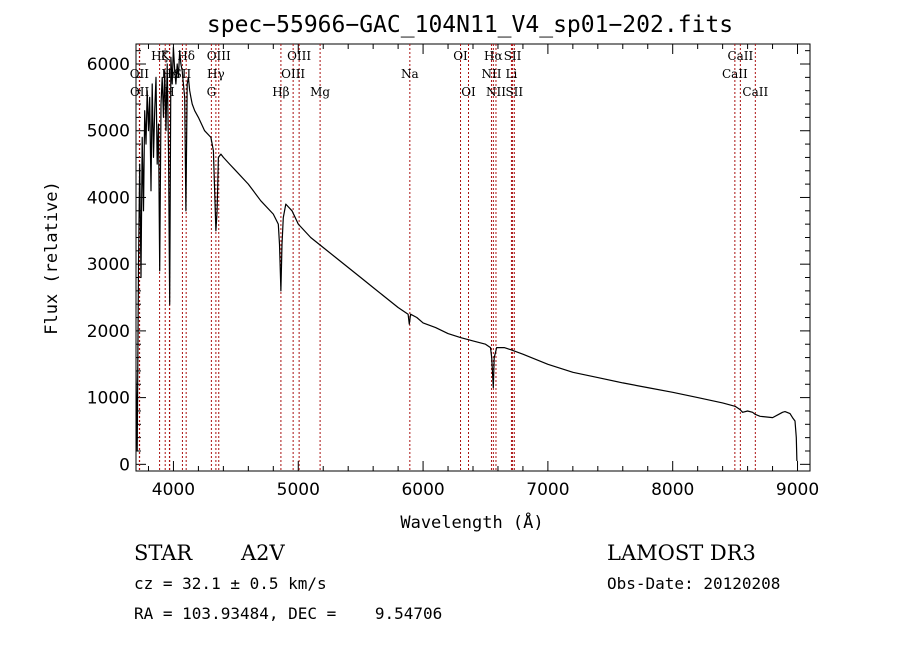 The height and width of the screenshot is (649, 900). I want to click on y-tick-label: 6000, so click(108, 65).